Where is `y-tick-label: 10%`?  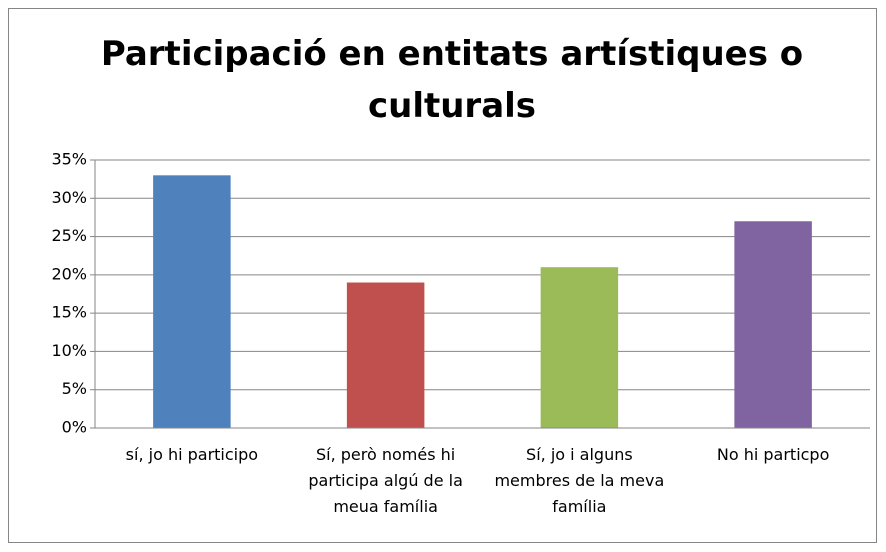 y-tick-label: 10% is located at coordinates (69, 350).